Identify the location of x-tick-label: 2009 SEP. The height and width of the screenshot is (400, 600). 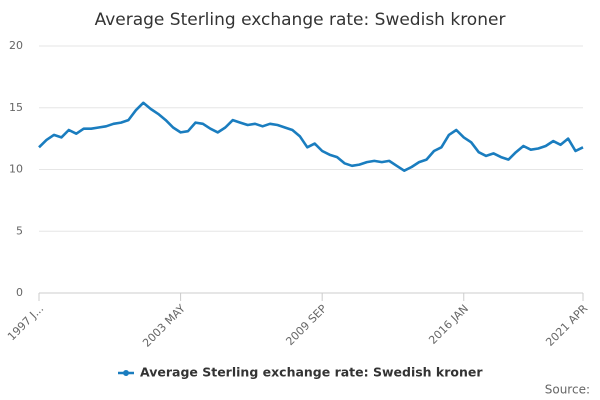
(306, 325).